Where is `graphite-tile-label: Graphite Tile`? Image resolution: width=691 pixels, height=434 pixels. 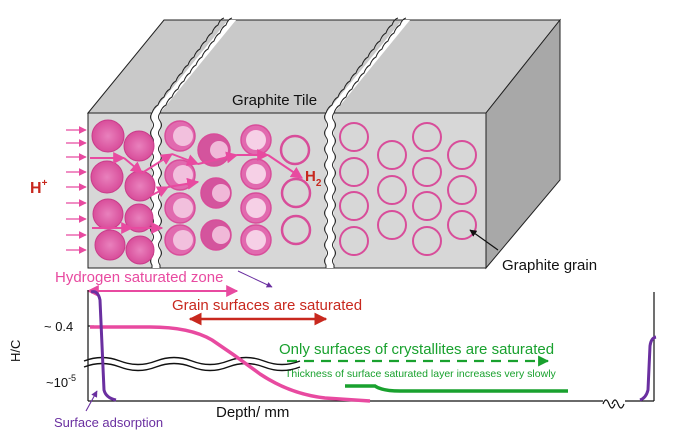 graphite-tile-label: Graphite Tile is located at coordinates (274, 100).